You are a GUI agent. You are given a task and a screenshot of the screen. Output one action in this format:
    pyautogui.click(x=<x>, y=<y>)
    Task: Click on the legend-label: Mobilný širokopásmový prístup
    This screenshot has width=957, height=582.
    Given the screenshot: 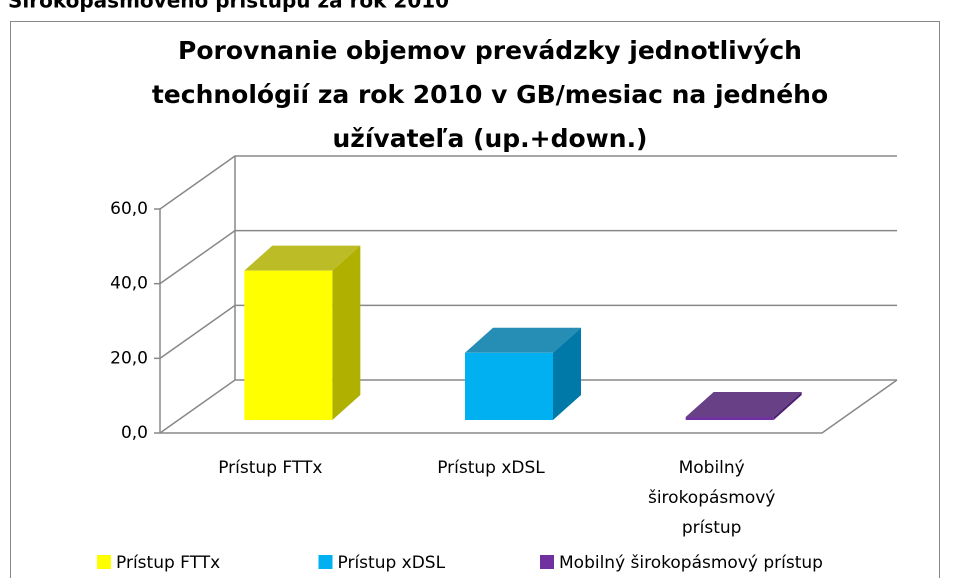 What is the action you would take?
    pyautogui.click(x=691, y=563)
    